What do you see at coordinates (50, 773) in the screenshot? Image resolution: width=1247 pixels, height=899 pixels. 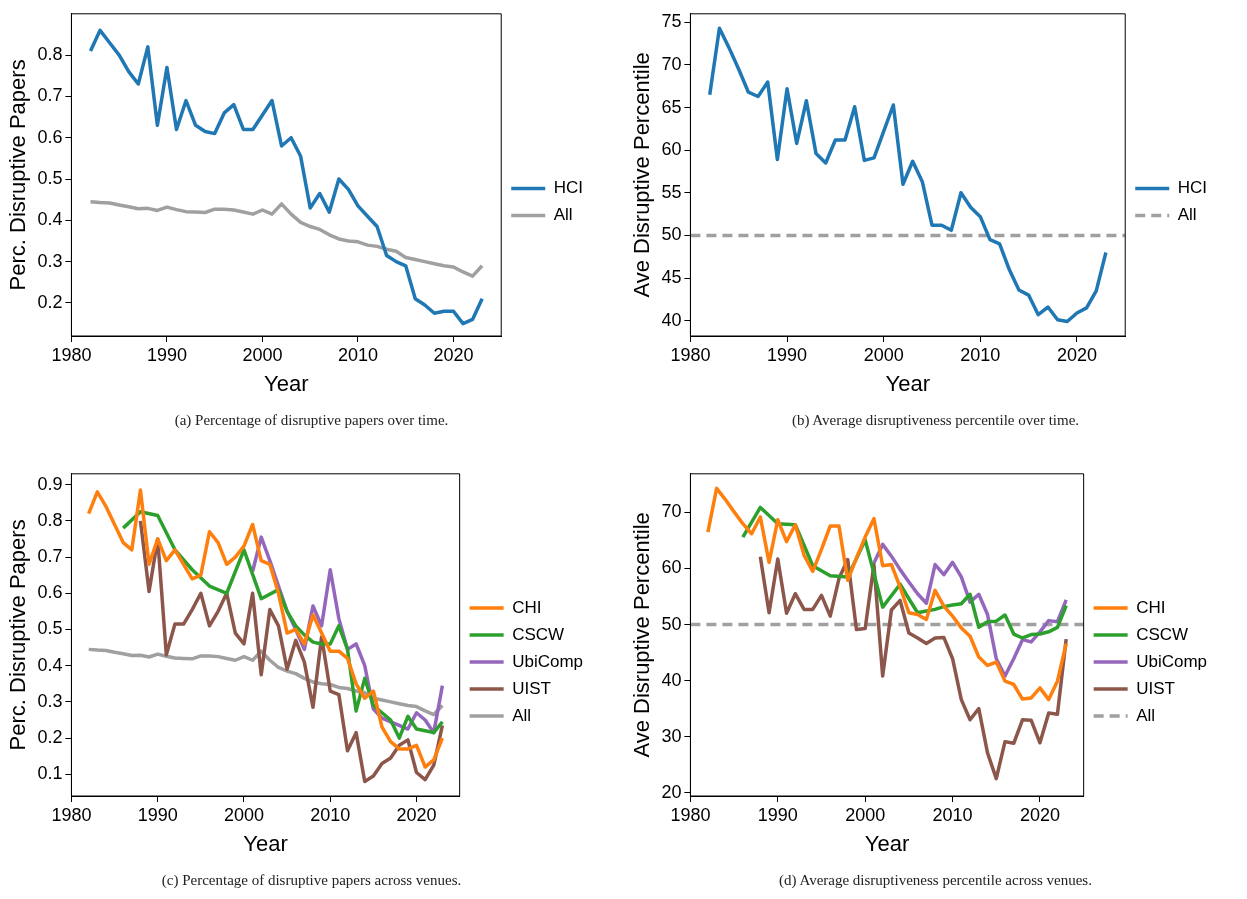 I see `y-tick-label: 0.1` at bounding box center [50, 773].